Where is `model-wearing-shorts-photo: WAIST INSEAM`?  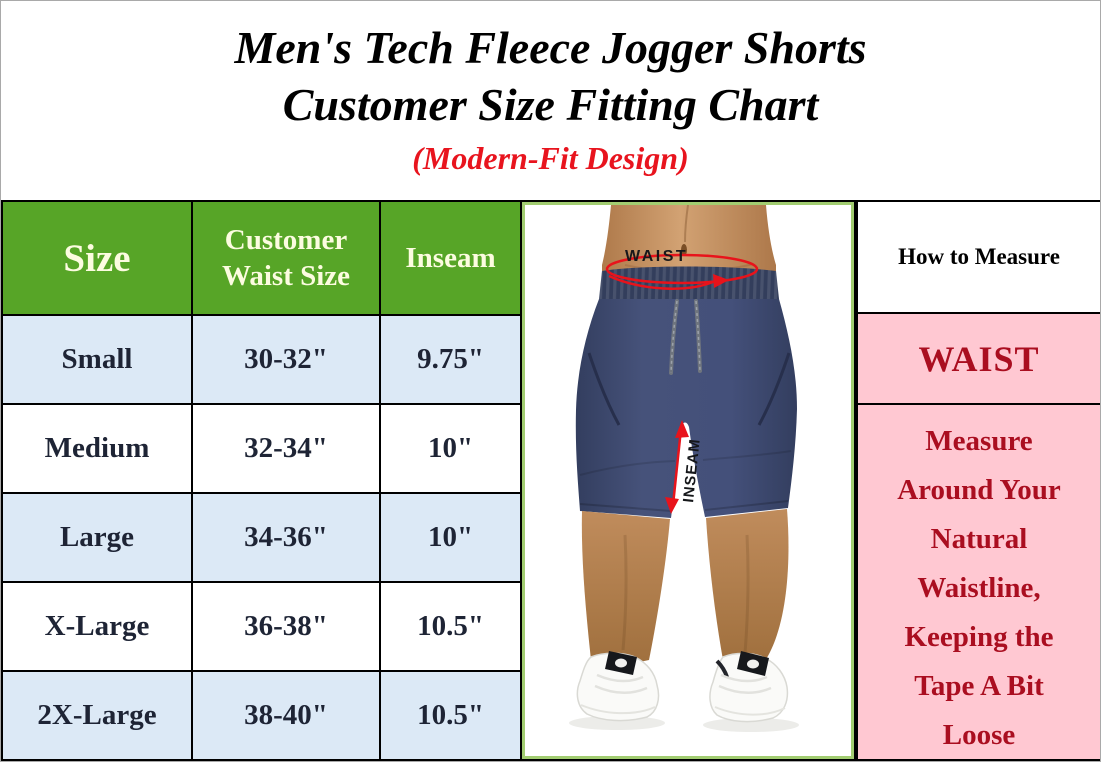 model-wearing-shorts-photo: WAIST INSEAM is located at coordinates (684, 468).